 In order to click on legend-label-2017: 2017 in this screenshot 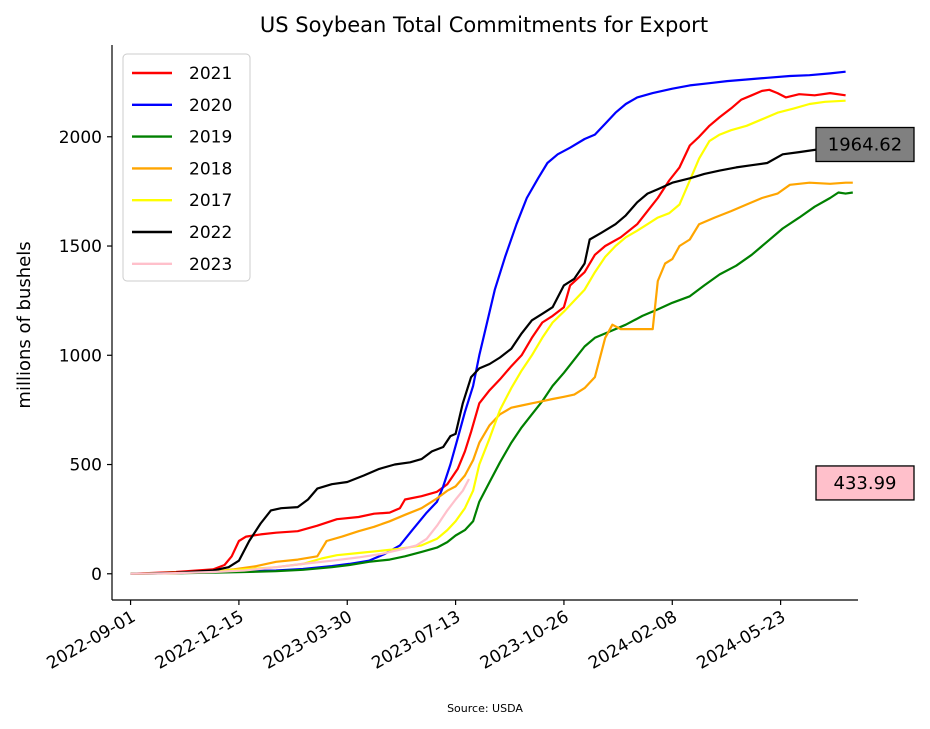, I will do `click(210, 201)`.